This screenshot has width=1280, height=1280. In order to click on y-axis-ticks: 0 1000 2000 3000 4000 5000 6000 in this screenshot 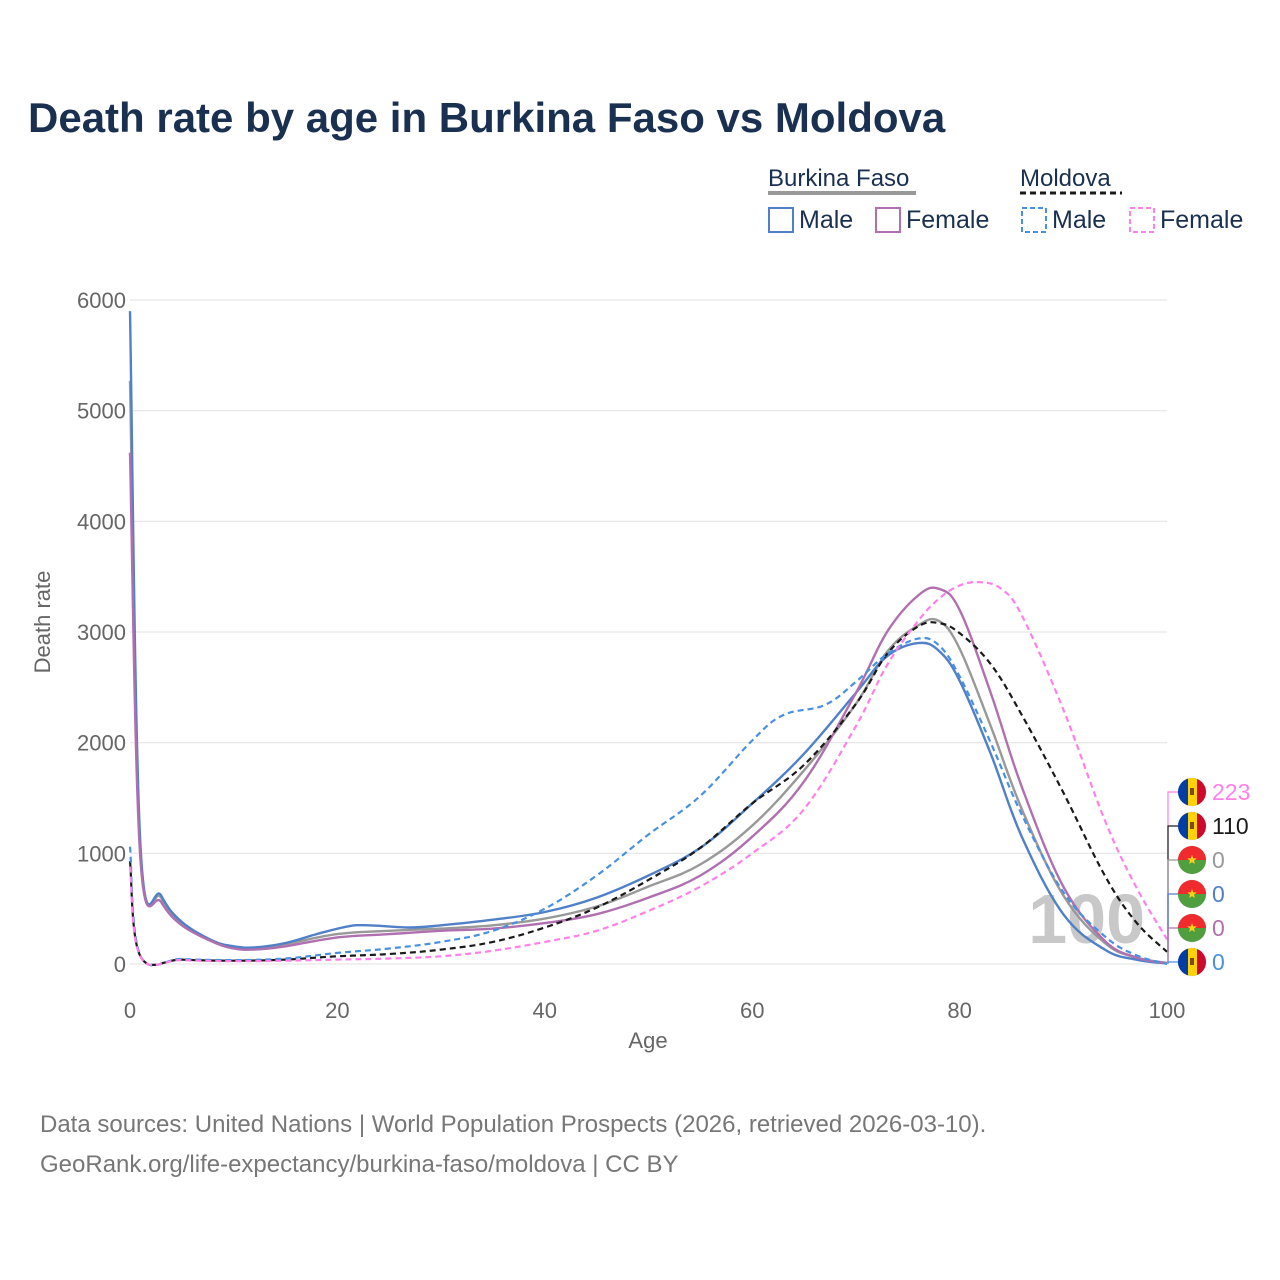, I will do `click(101, 632)`.